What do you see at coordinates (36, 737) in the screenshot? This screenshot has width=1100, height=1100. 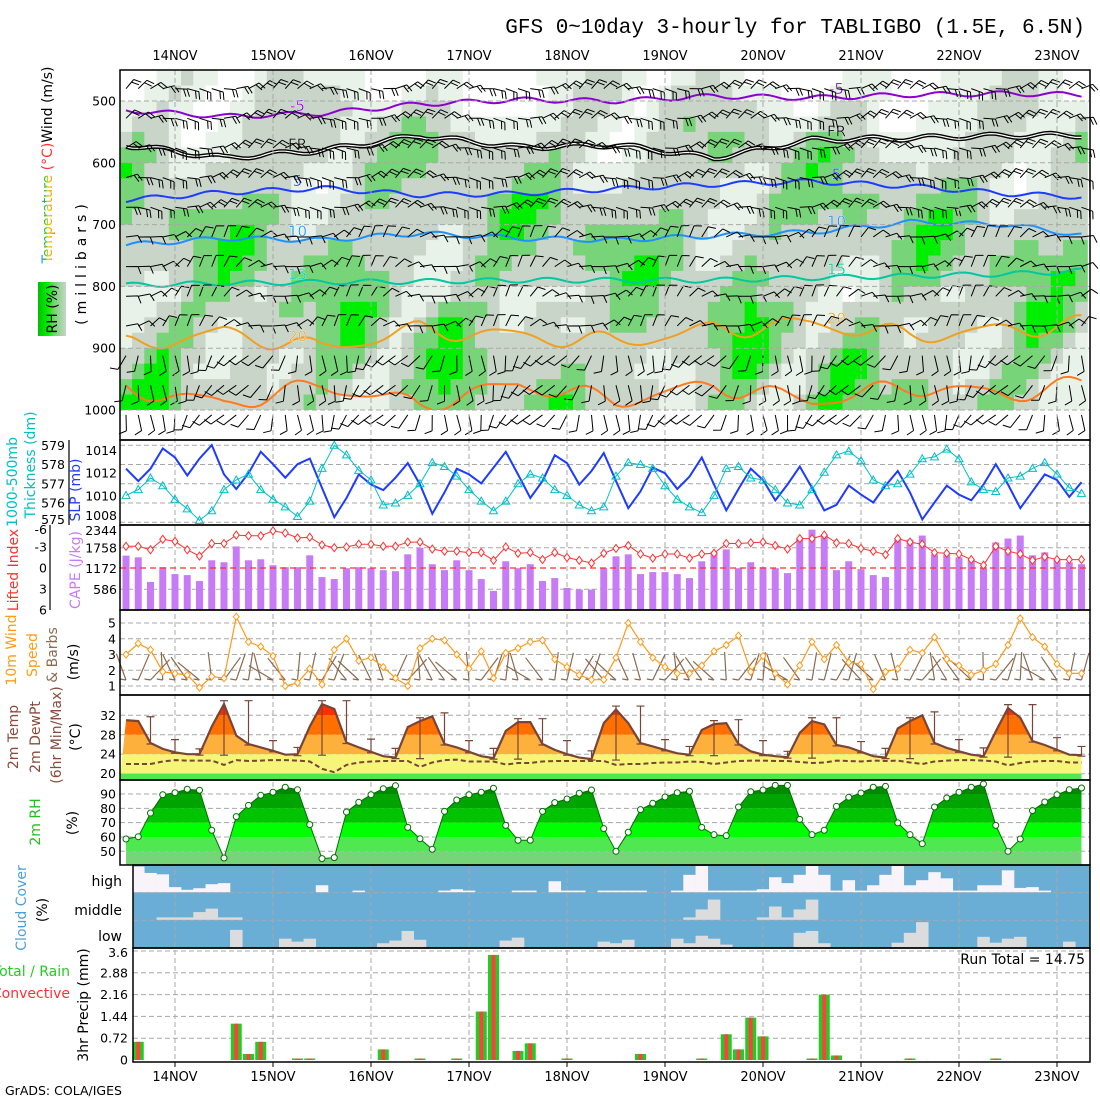 I see `temp-label-2: 2m DewPt` at bounding box center [36, 737].